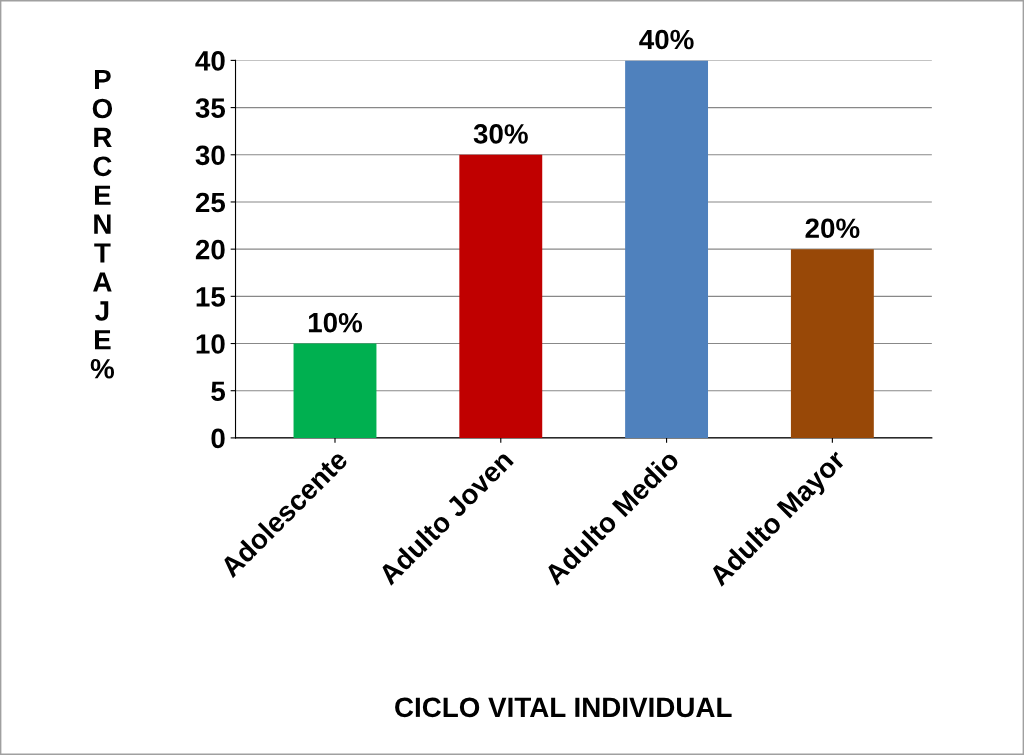 The image size is (1024, 755). What do you see at coordinates (563, 707) in the screenshot?
I see `x-axis-title: CICLO VITAL INDIVIDUAL` at bounding box center [563, 707].